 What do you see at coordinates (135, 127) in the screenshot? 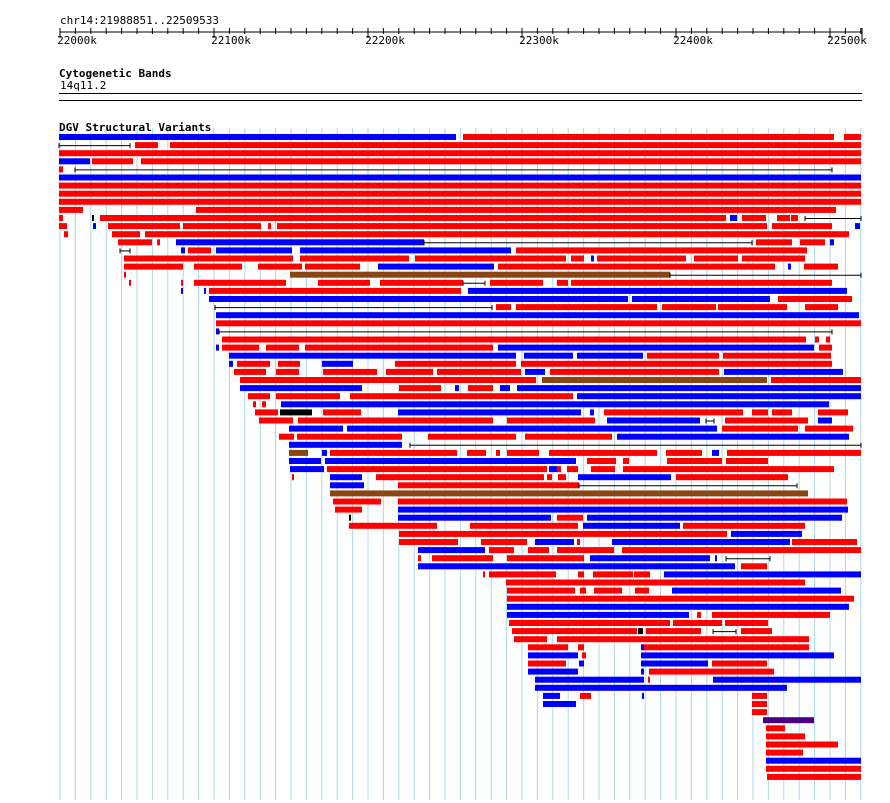
I see `dgv-track-title: DGV Structural Variants` at bounding box center [135, 127].